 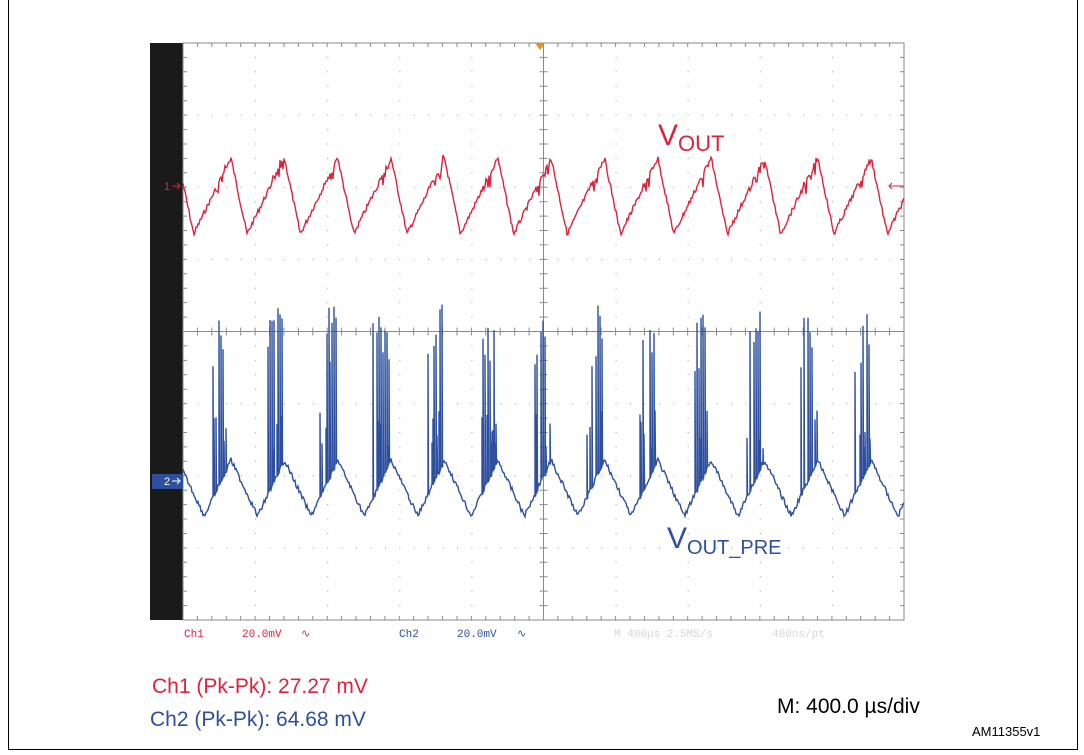 I want to click on ch1-marker: 1, so click(x=172, y=187).